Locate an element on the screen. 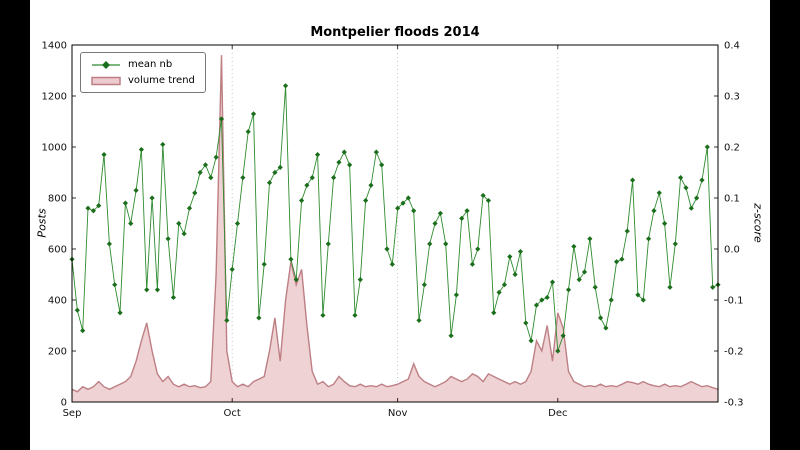 The image size is (800, 450). svg-text: 0 is located at coordinates (64, 403).